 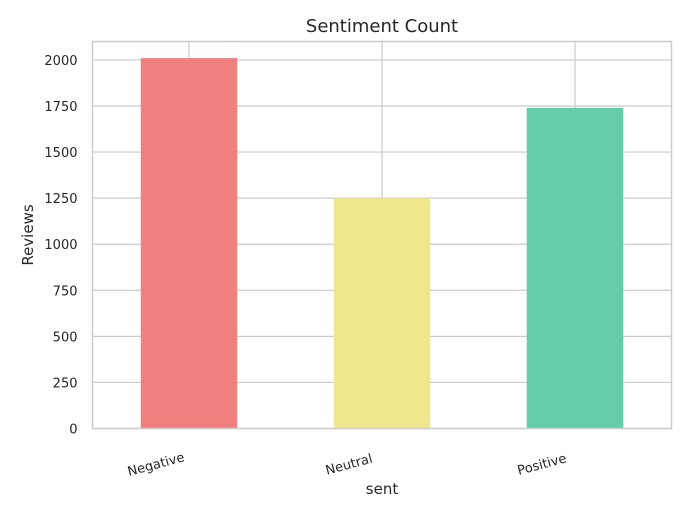 What do you see at coordinates (60, 199) in the screenshot?
I see `y-tick-label: 1250` at bounding box center [60, 199].